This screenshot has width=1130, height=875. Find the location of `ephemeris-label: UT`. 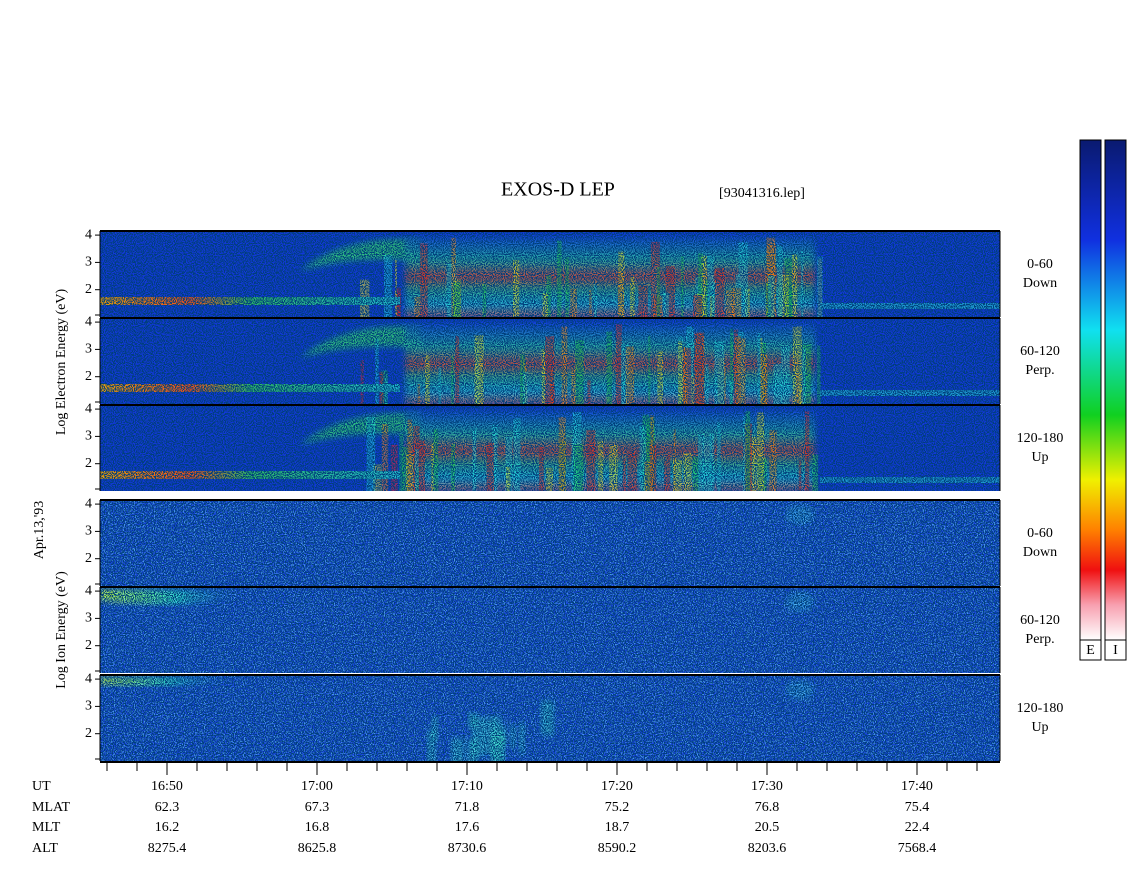

ephemeris-label: UT is located at coordinates (41, 786).